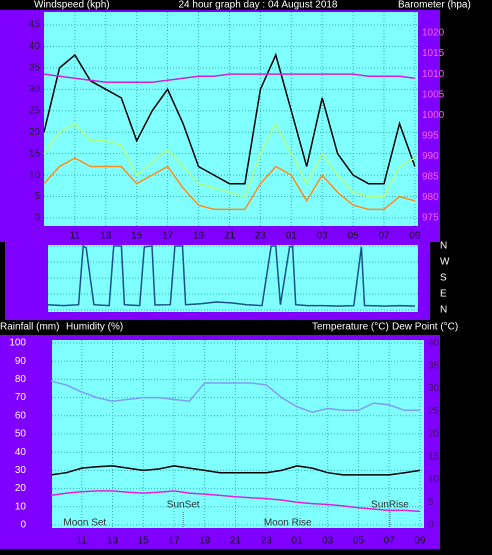  What do you see at coordinates (434, 5) in the screenshot?
I see `y2-axis-label: Barometer (hpa)` at bounding box center [434, 5].